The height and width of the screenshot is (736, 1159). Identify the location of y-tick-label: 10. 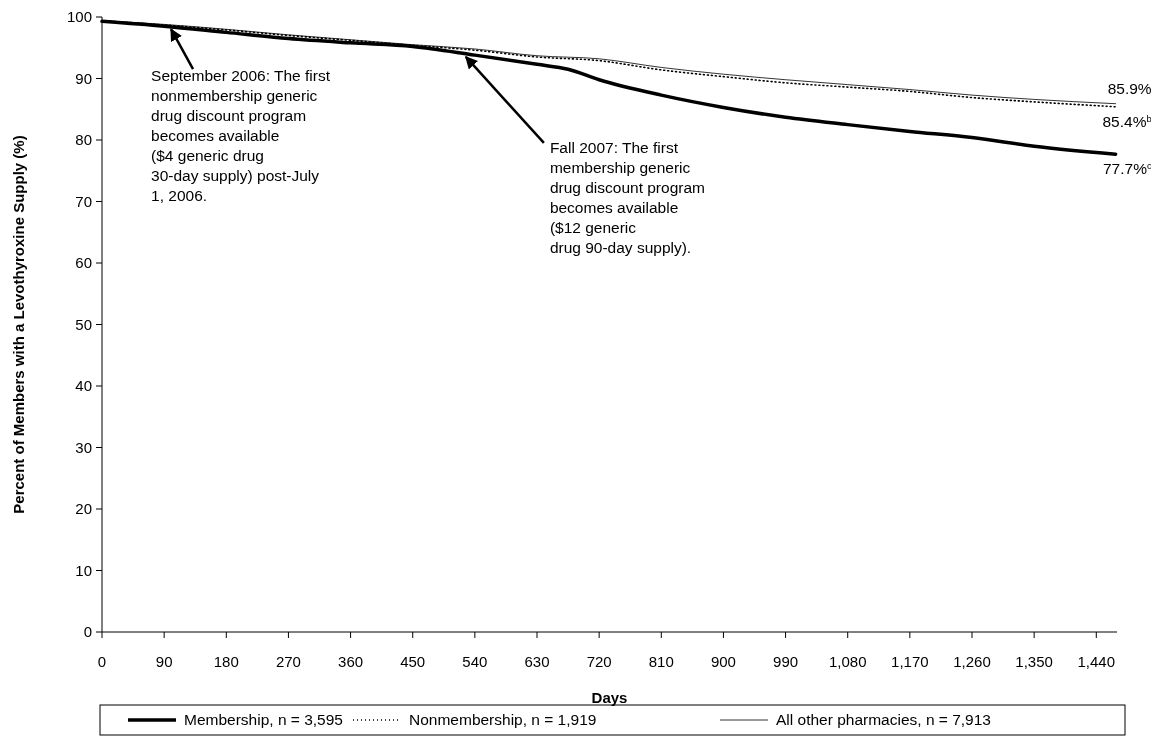
(83, 570).